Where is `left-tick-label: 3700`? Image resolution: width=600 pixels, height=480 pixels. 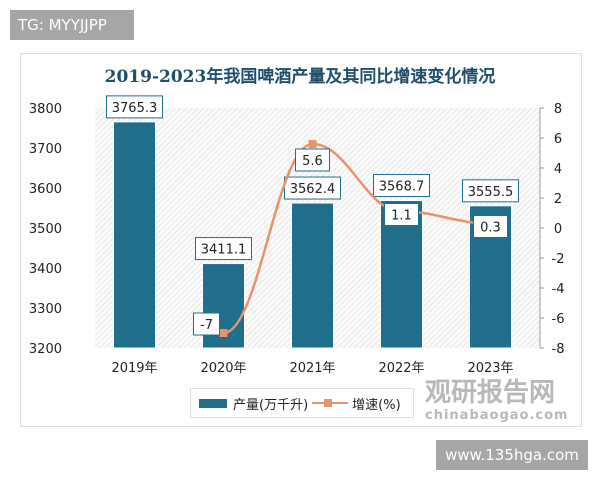
left-tick-label: 3700 is located at coordinates (45, 149).